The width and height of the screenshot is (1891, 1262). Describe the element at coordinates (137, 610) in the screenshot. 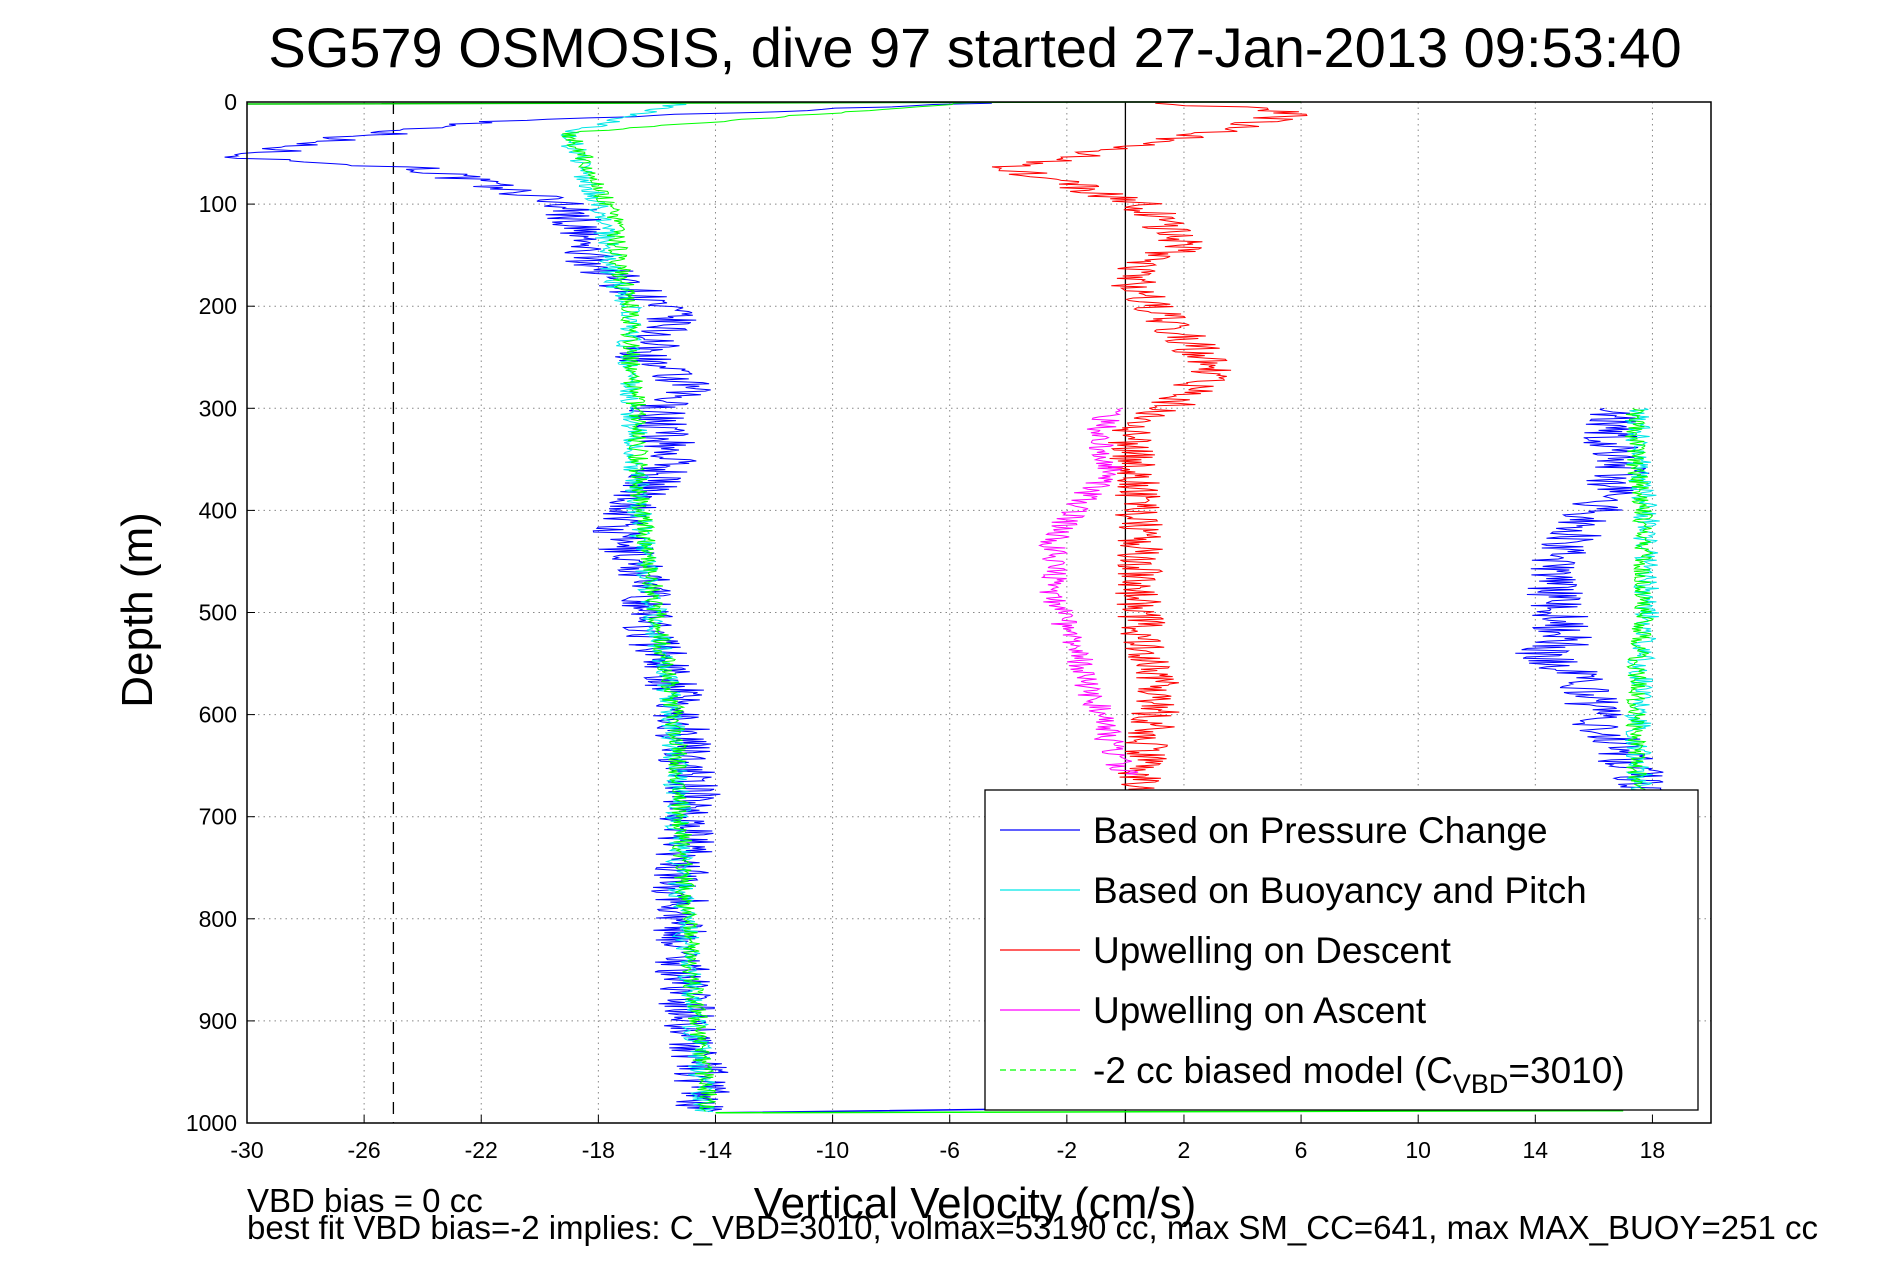

I see `y-axis-label: Depth (m)` at that location.